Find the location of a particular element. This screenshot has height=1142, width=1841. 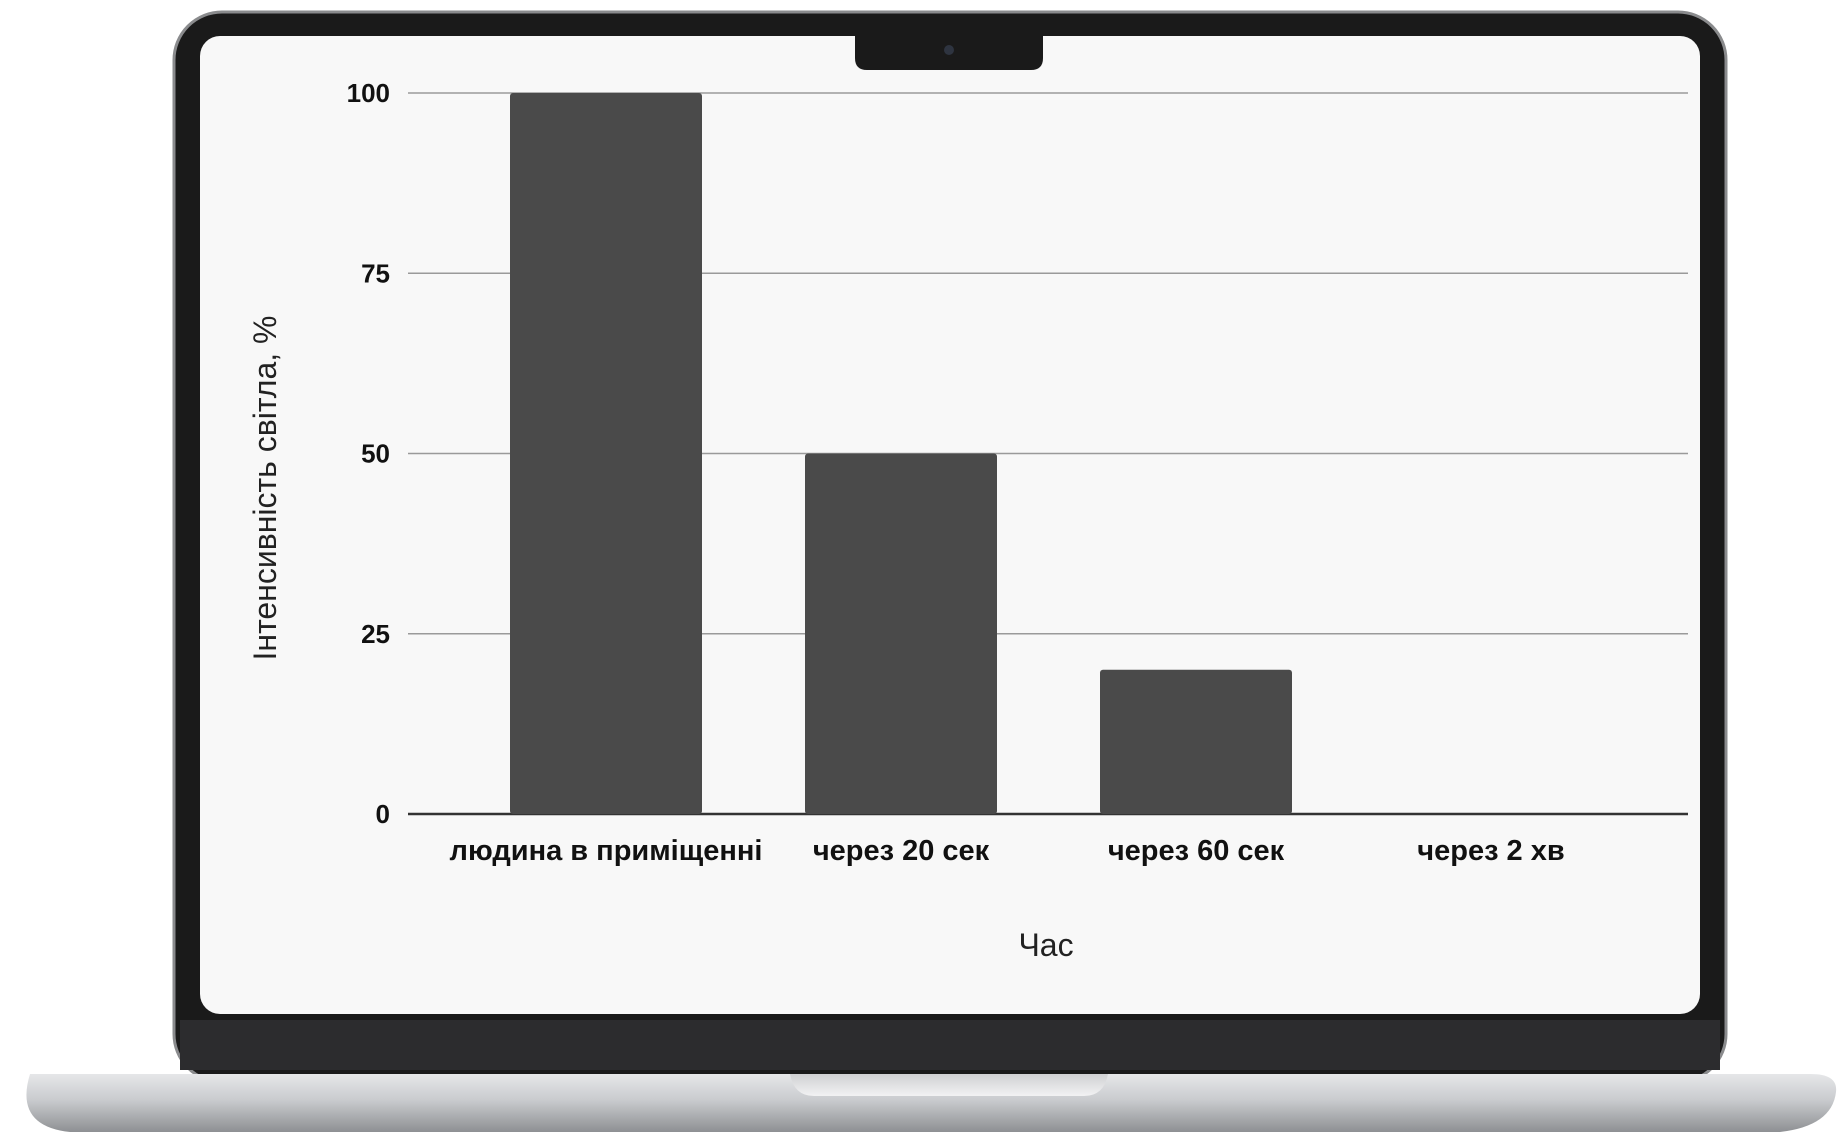

y-tick-label: 100 is located at coordinates (368, 93).